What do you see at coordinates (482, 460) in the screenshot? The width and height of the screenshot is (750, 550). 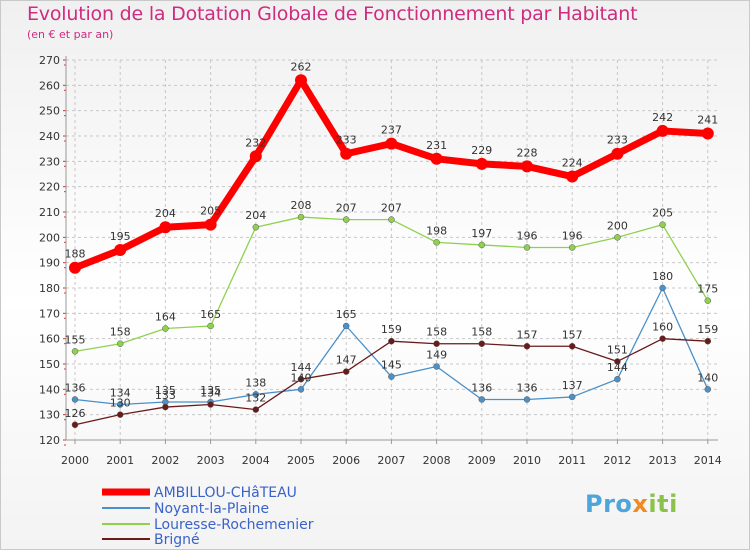 I see `x-tick-label: 2009` at bounding box center [482, 460].